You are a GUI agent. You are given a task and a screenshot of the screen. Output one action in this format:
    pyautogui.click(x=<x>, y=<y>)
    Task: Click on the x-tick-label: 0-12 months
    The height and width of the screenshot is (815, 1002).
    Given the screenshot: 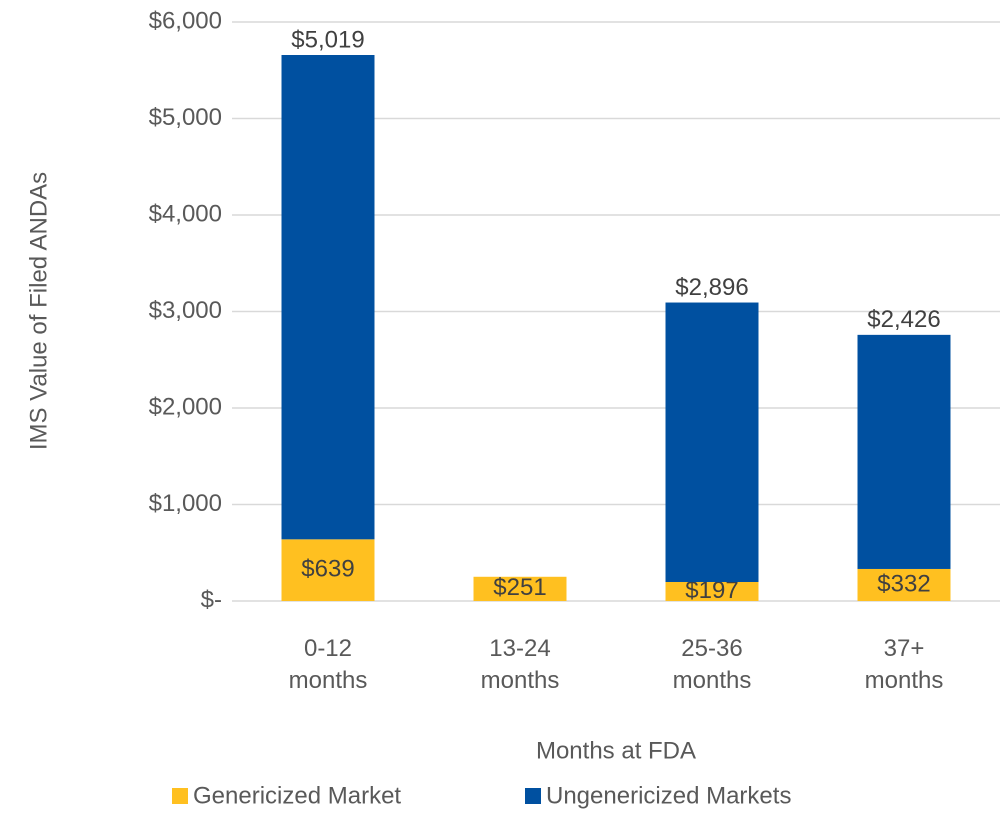 What is the action you would take?
    pyautogui.click(x=328, y=664)
    